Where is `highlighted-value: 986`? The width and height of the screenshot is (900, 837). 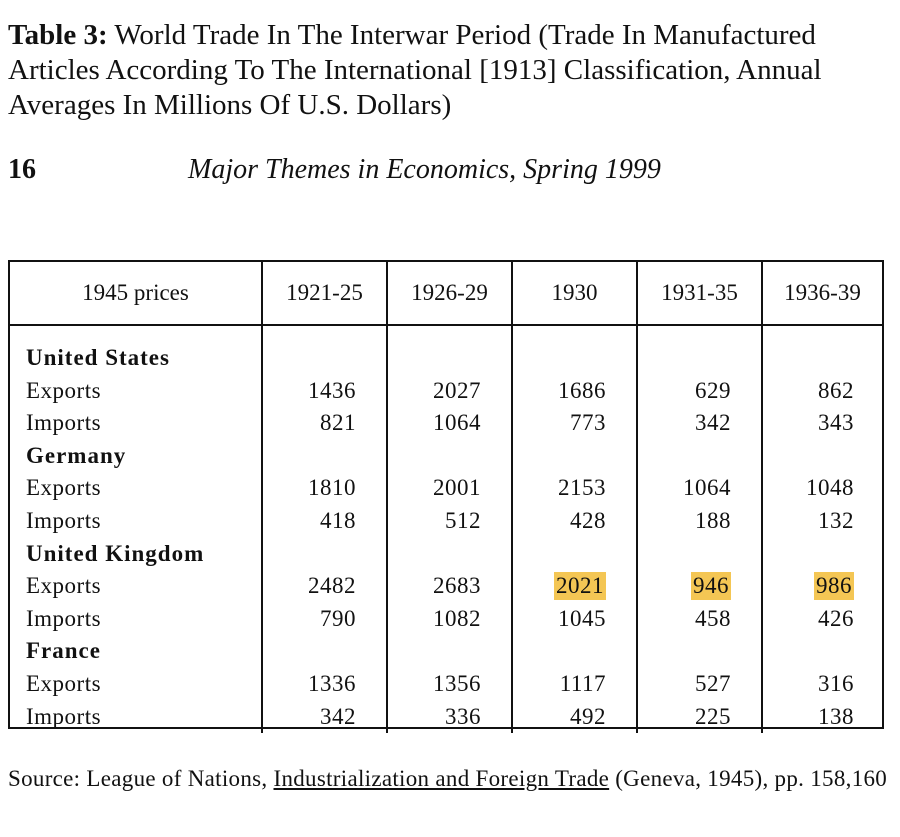
highlighted-value: 986 is located at coordinates (834, 586).